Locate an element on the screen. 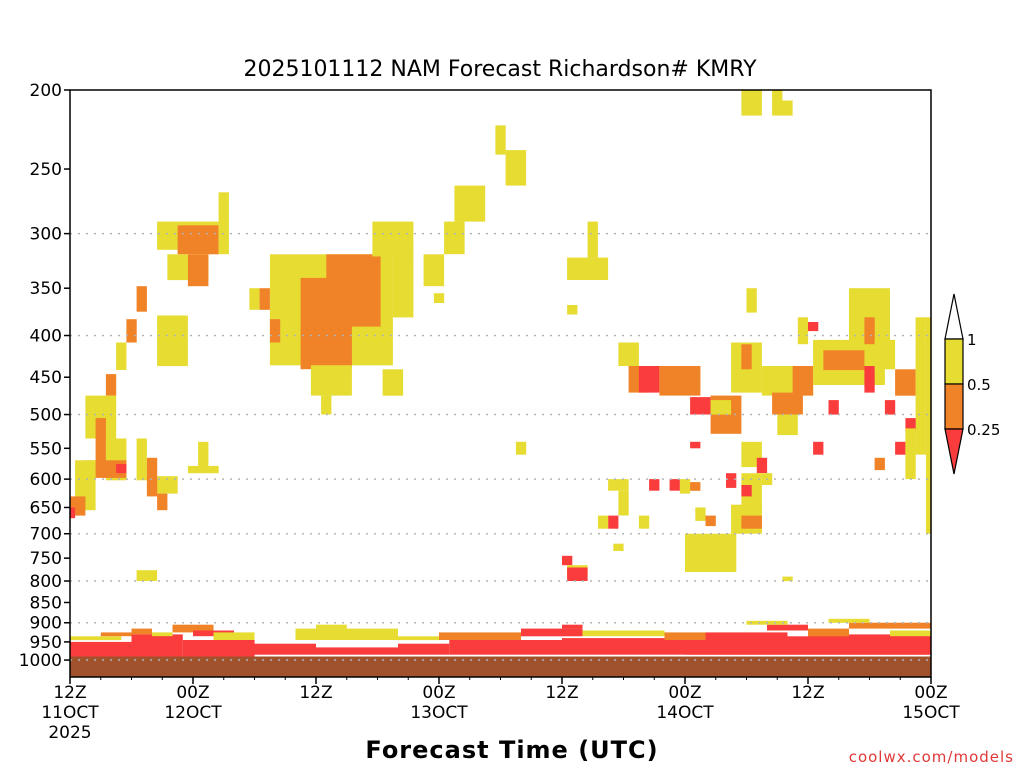 The height and width of the screenshot is (768, 1024). legend-label: 0.25 is located at coordinates (983, 430).